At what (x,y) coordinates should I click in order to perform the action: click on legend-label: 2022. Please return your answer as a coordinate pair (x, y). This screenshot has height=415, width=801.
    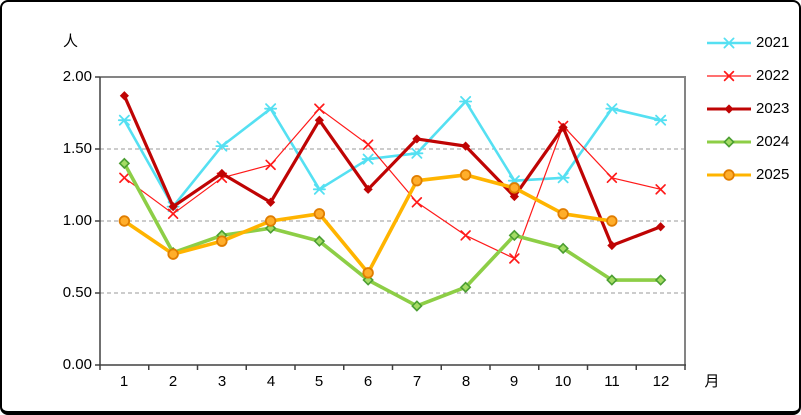
    Looking at the image, I should click on (773, 75).